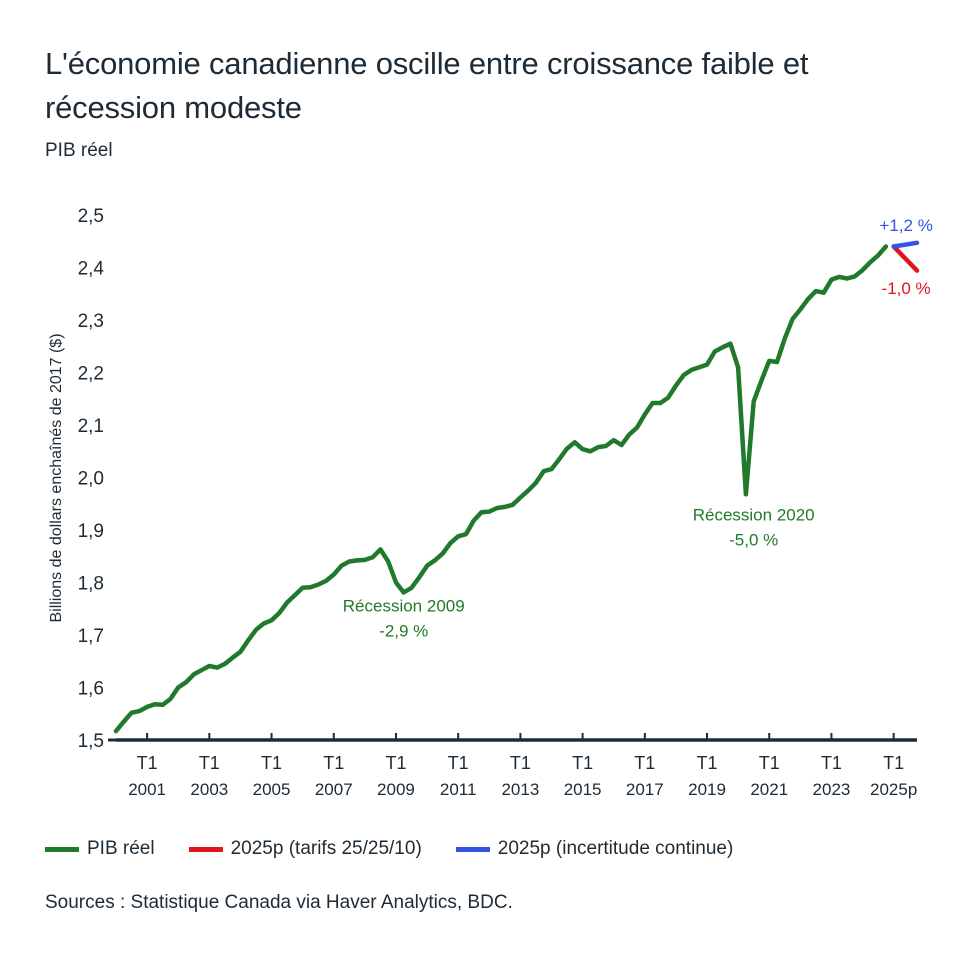  I want to click on annotation-label: Récession 2009, so click(404, 605).